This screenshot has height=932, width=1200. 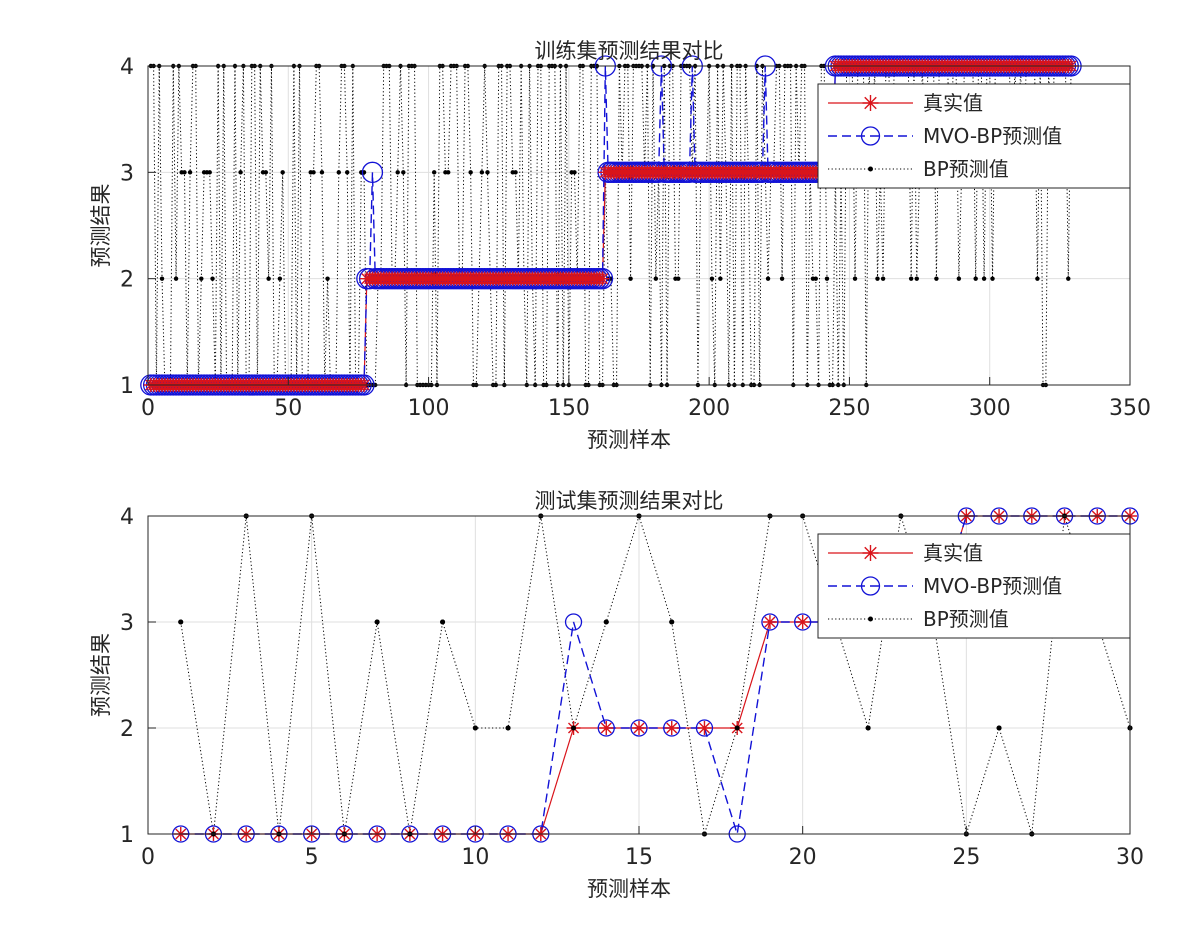 I want to click on test-y-axis-label: 预测结果, so click(x=101, y=675).